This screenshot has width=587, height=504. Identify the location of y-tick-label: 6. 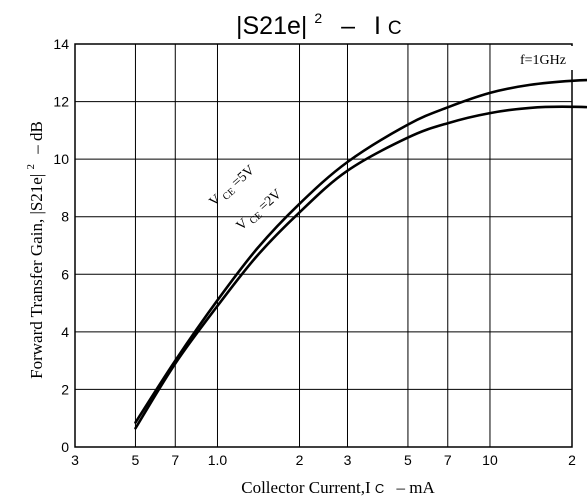
(65, 274).